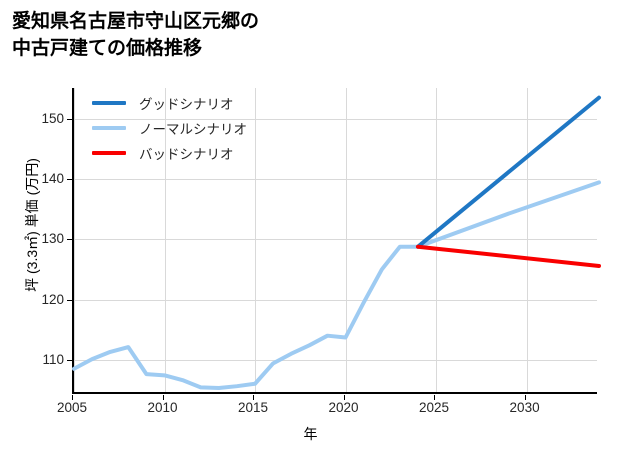  Describe the element at coordinates (72, 407) in the screenshot. I see `x-tick-label-2005: 2005` at that location.